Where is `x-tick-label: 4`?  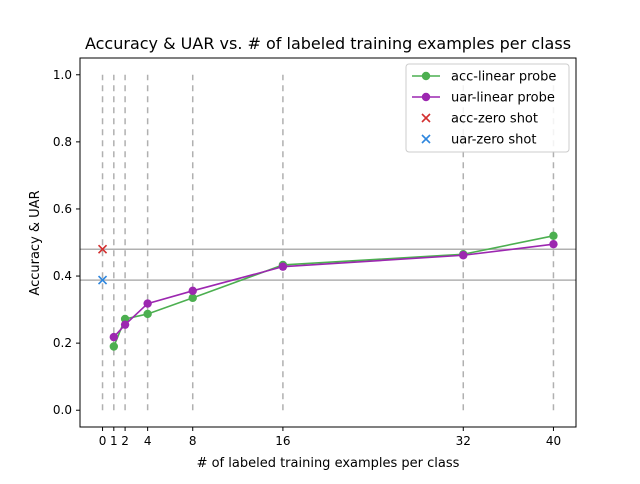 x-tick-label: 4 is located at coordinates (148, 441).